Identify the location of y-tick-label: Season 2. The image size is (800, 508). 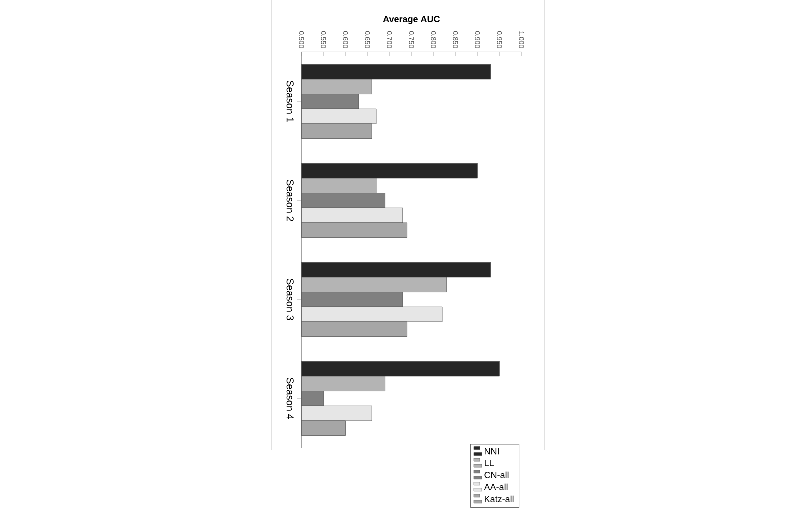
(290, 201).